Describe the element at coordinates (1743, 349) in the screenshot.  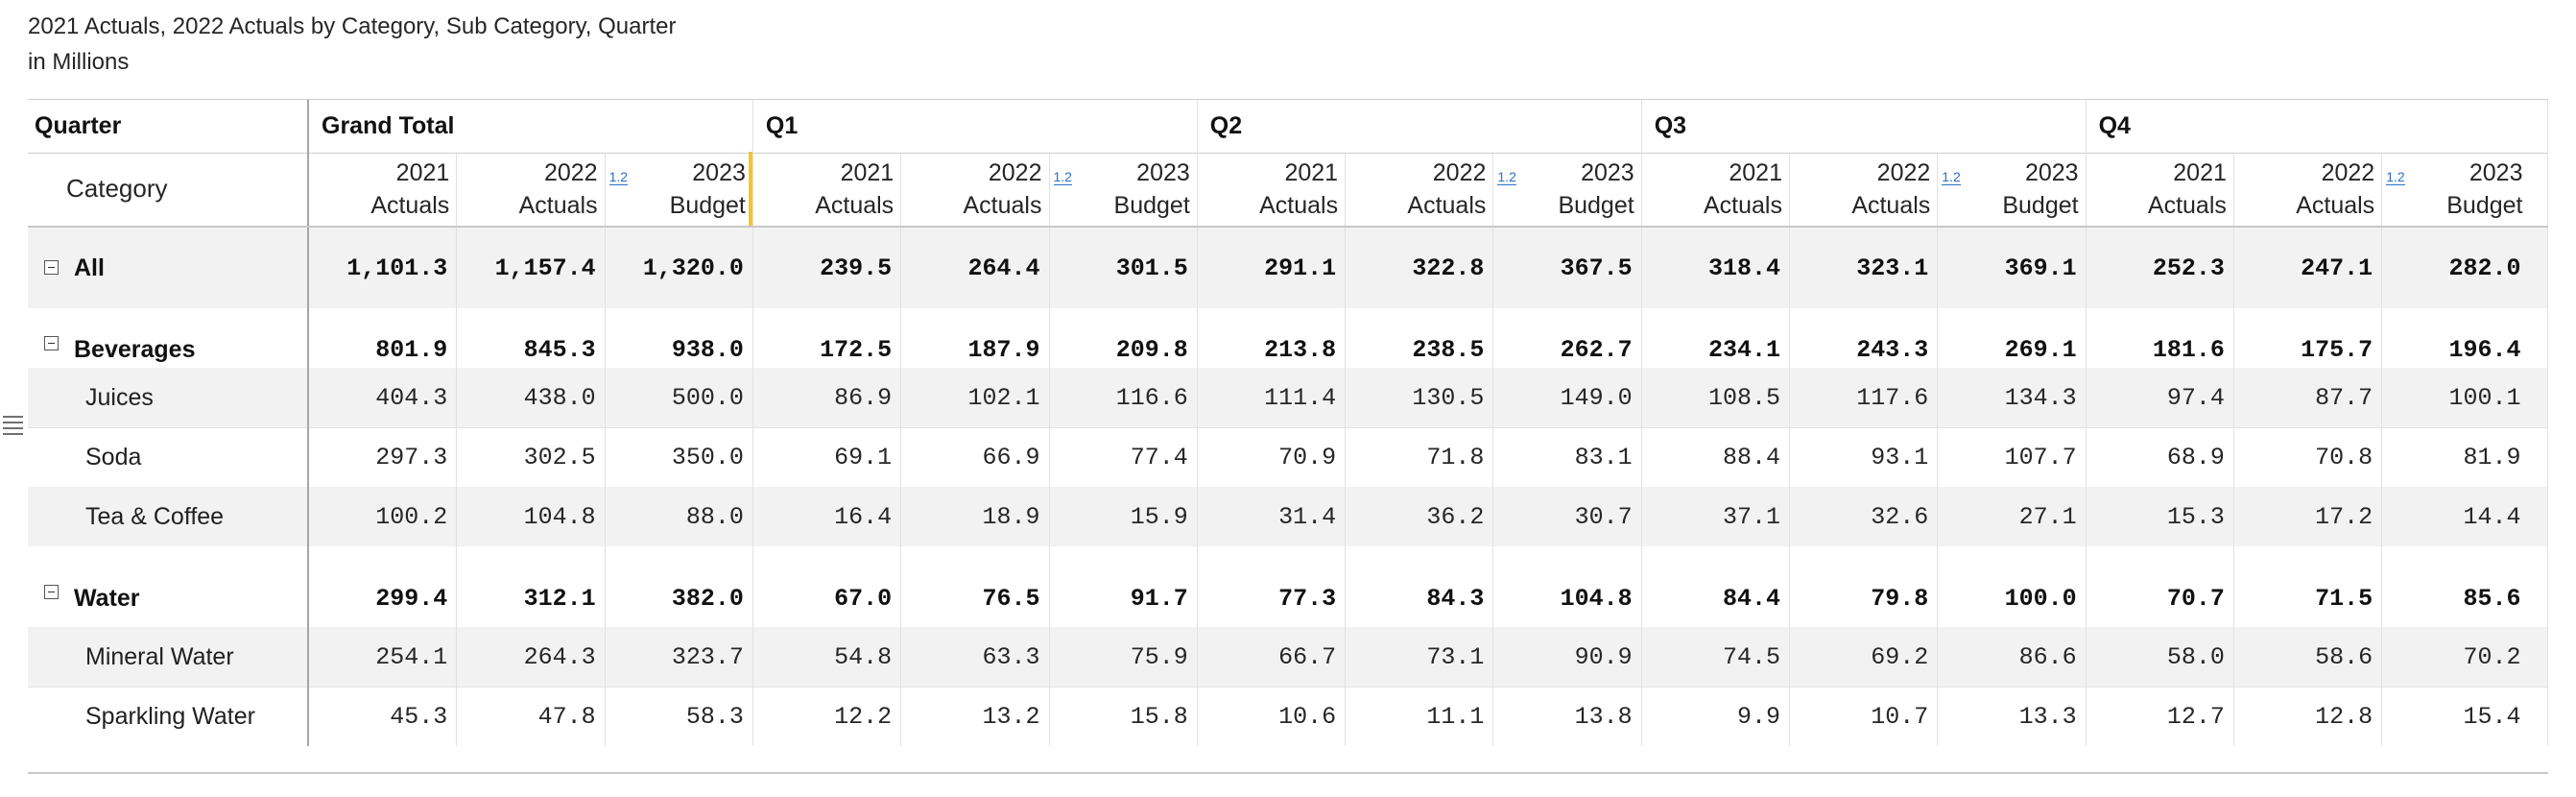
I see `value-cell: 234.1` at that location.